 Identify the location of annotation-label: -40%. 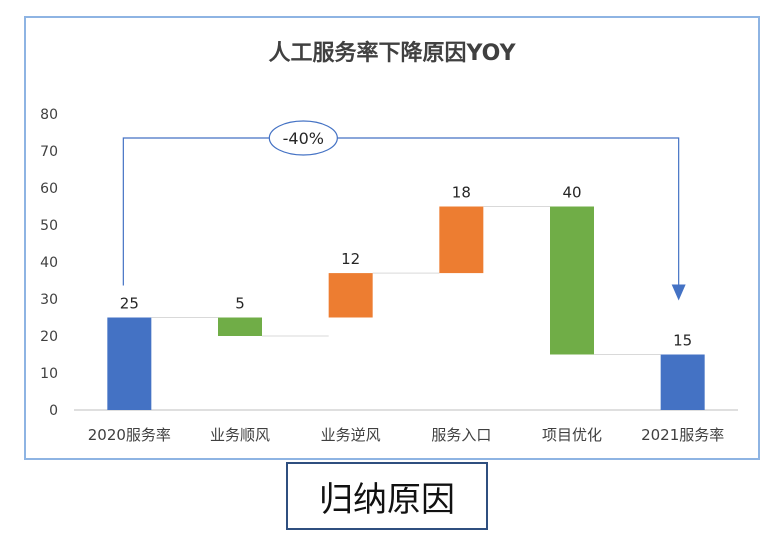
(303, 138).